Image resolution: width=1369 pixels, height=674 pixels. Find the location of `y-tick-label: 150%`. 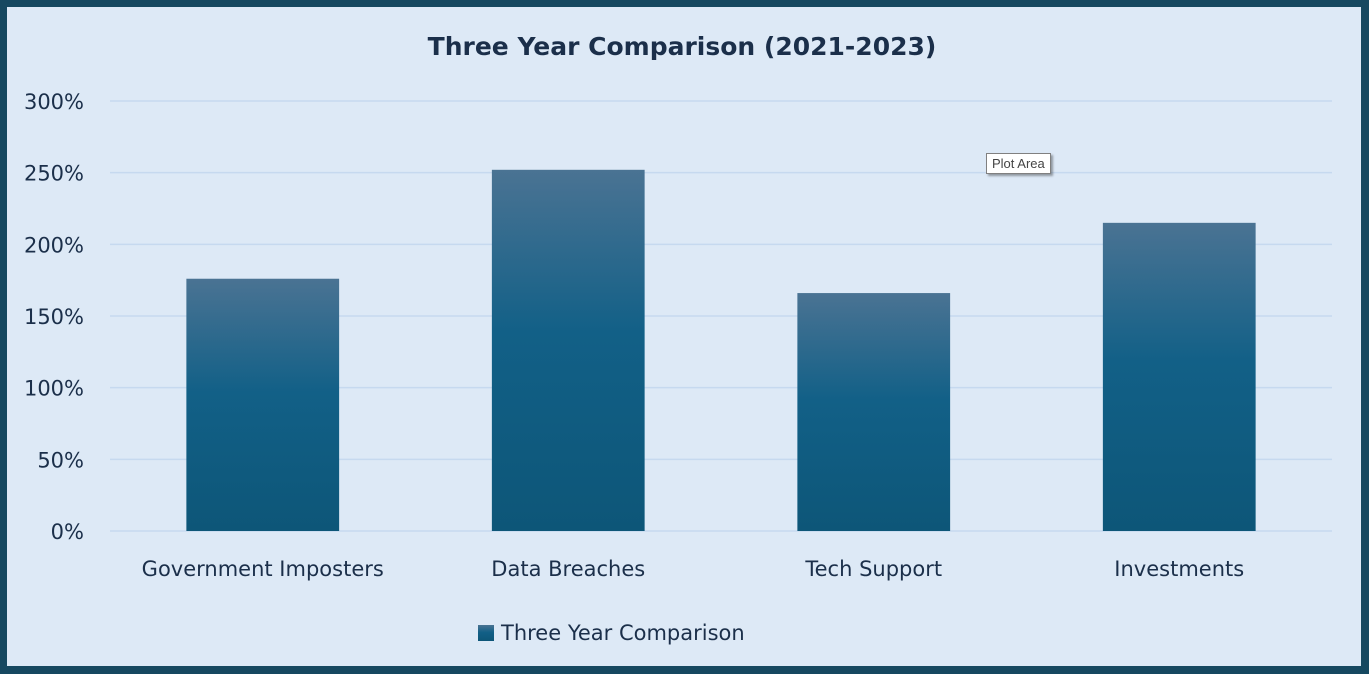

y-tick-label: 150% is located at coordinates (54, 317).